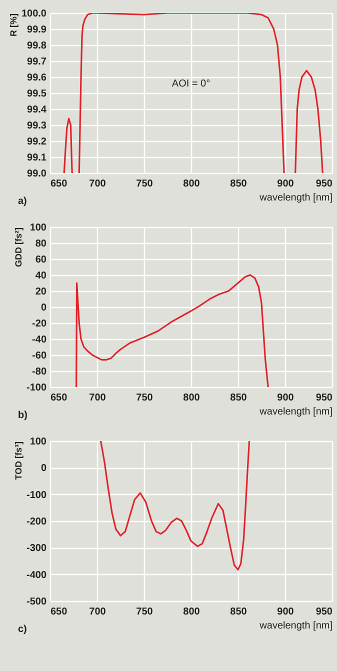 This screenshot has height=671, width=337. Describe the element at coordinates (37, 110) in the screenshot. I see `y-tick-label: 99.4` at that location.